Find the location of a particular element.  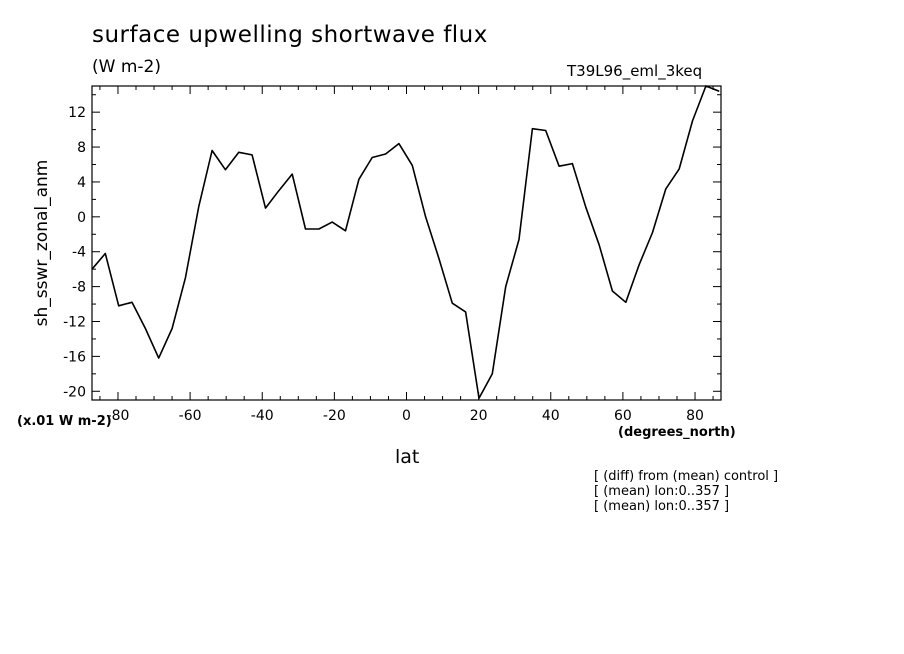

y-tick-label: 8 is located at coordinates (81, 148).